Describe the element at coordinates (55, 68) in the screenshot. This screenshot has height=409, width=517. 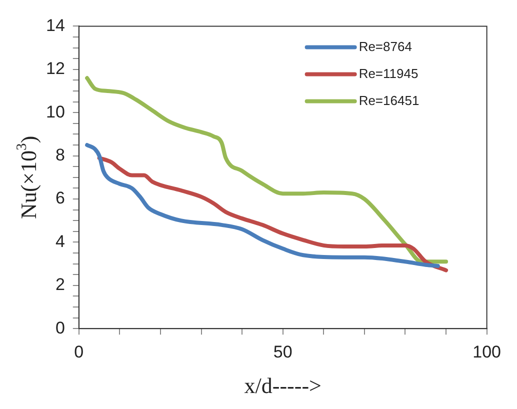
I see `y-tick-label: 12` at that location.